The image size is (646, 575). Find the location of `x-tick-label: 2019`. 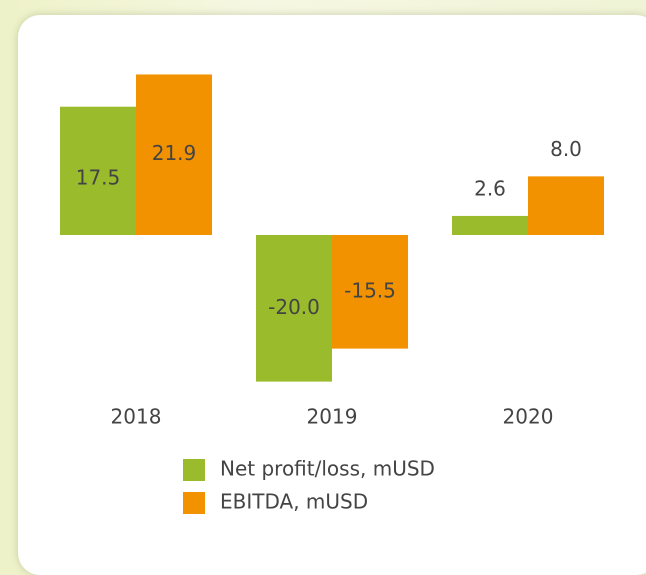

x-tick-label: 2019 is located at coordinates (332, 417).